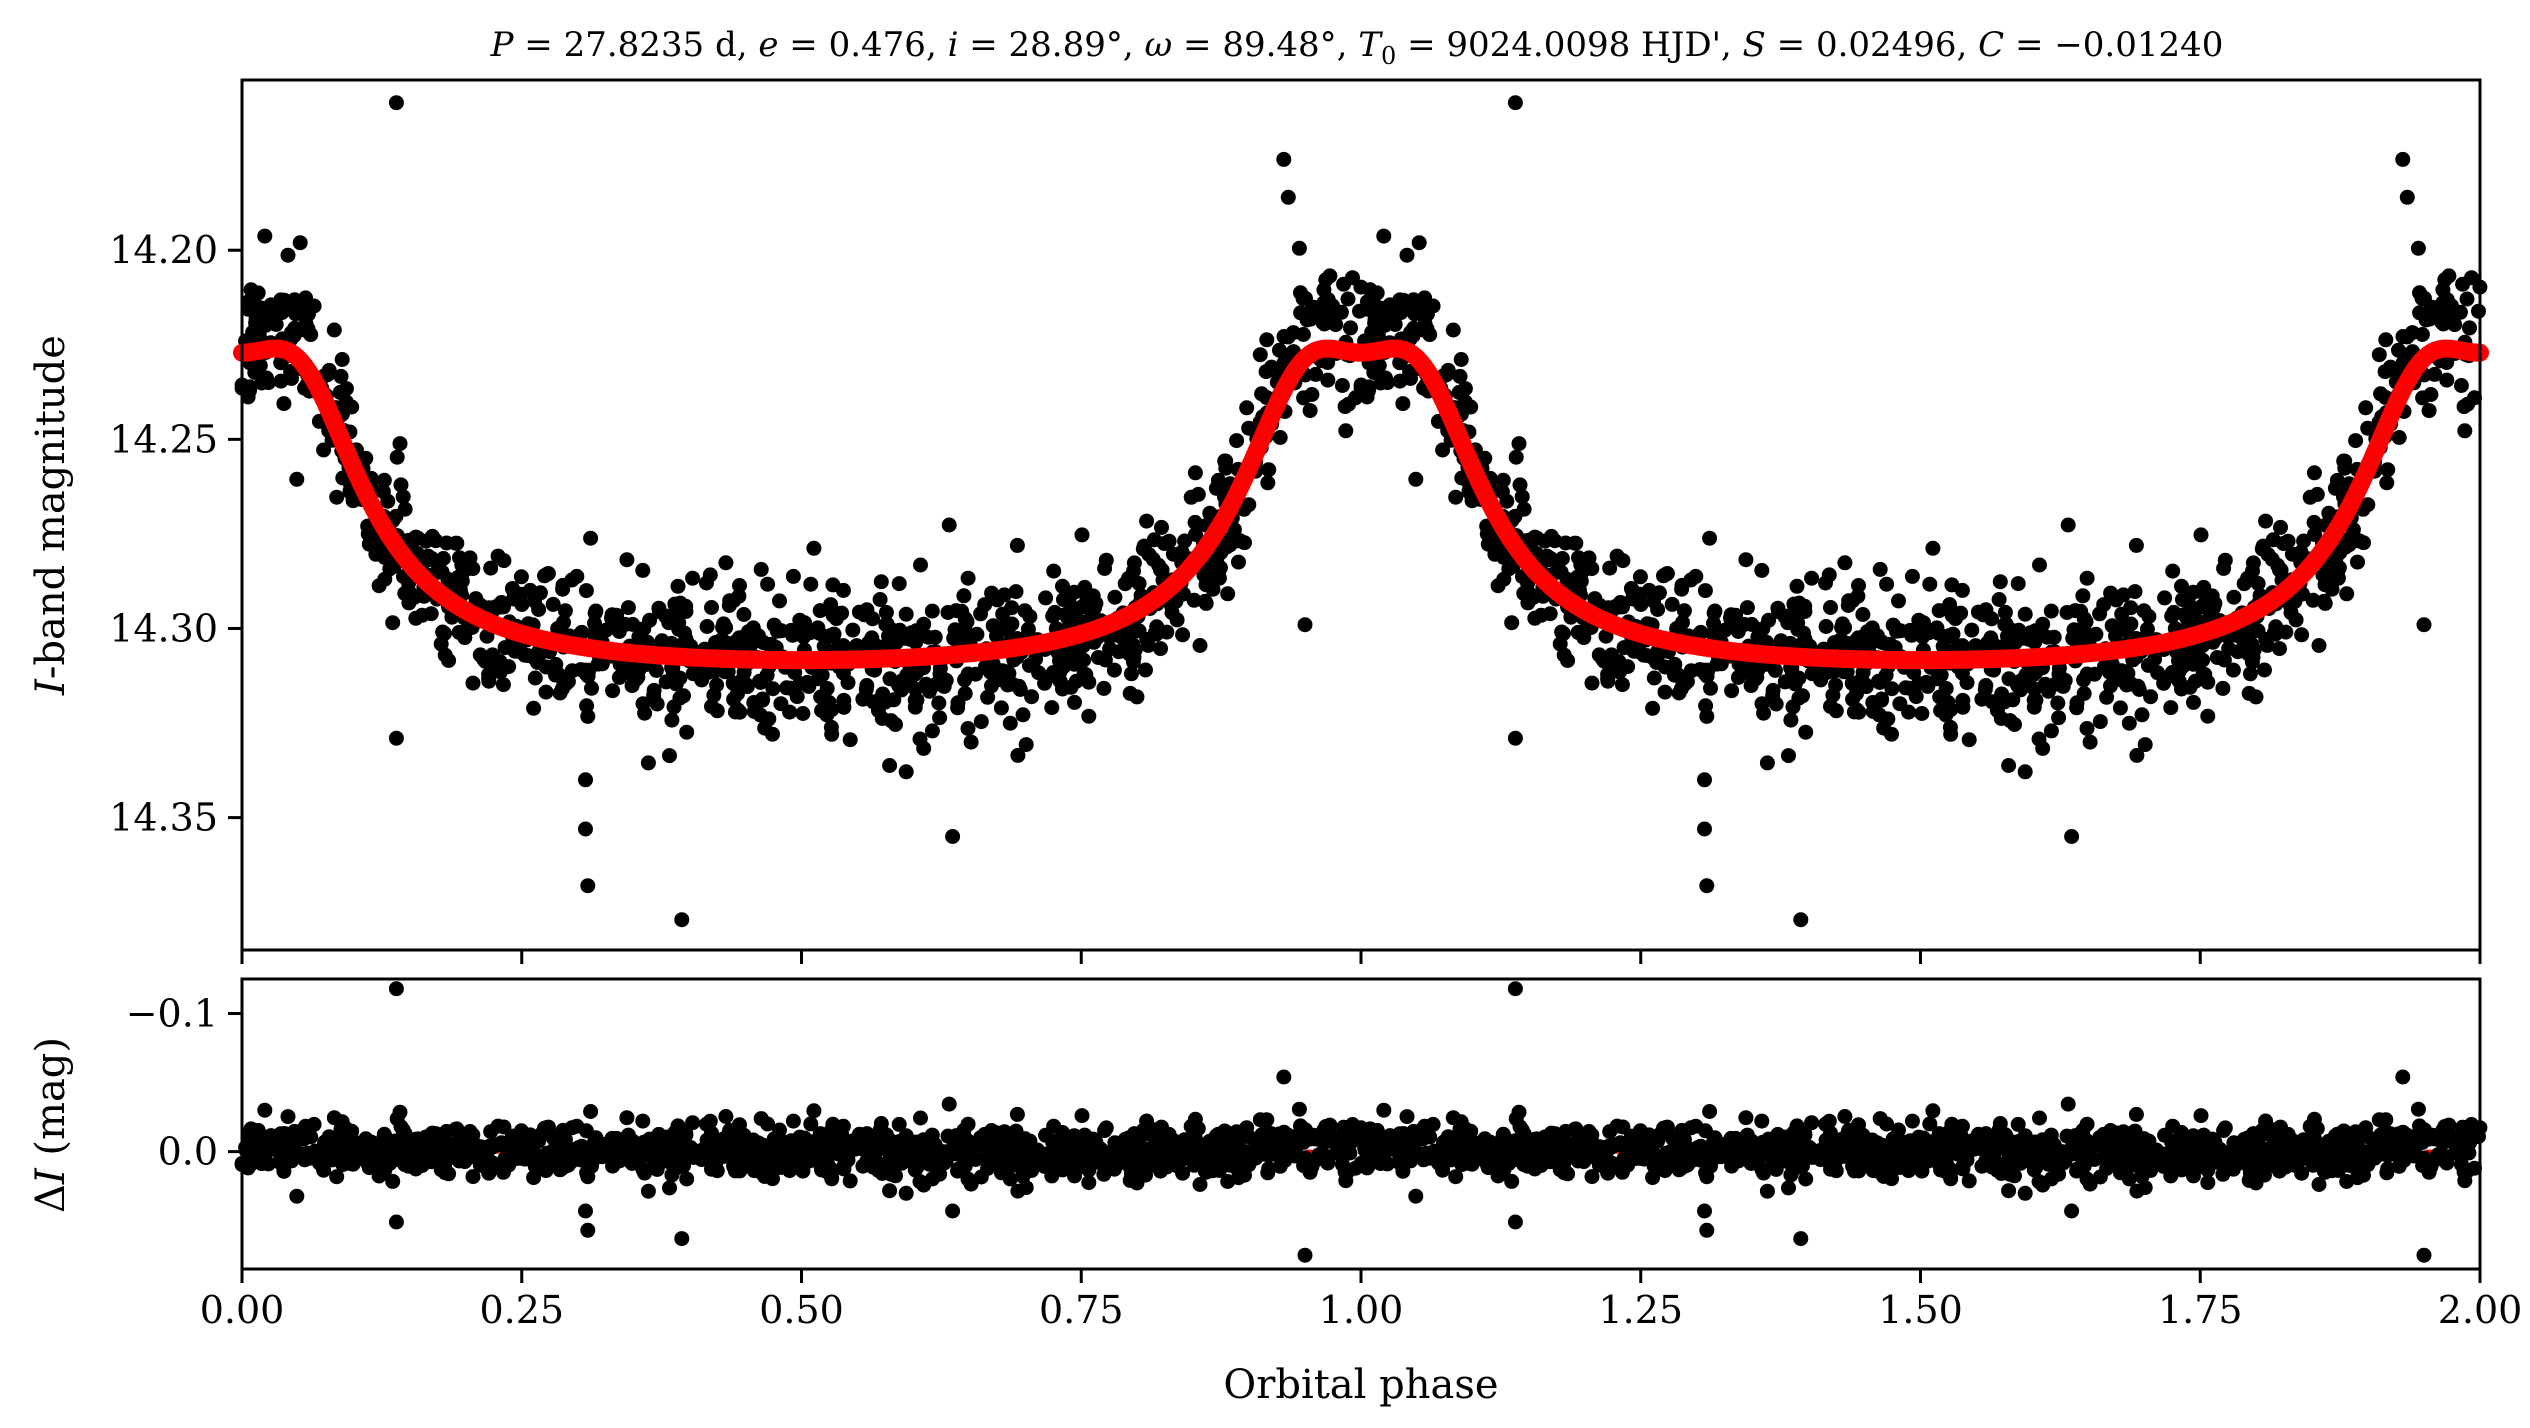 The width and height of the screenshot is (2530, 1428). What do you see at coordinates (184, 1083) in the screenshot?
I see `bottom-y-ticks: −0.10.0` at bounding box center [184, 1083].